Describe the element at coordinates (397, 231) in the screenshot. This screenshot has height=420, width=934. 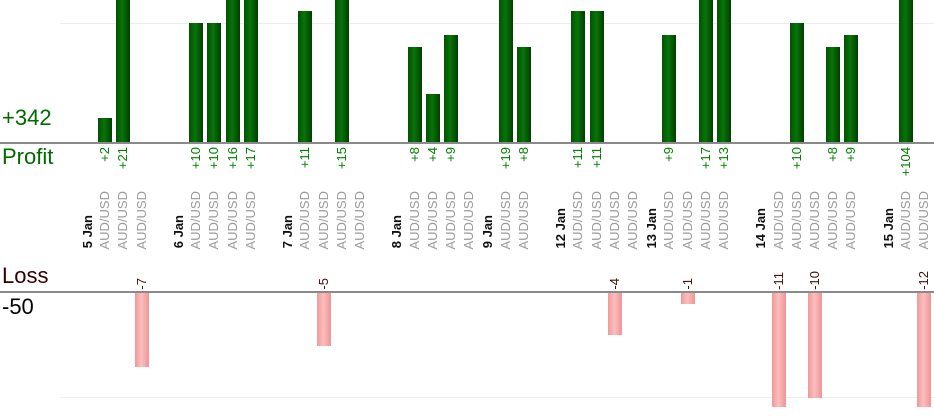
I see `date-label: 8 Jan` at that location.